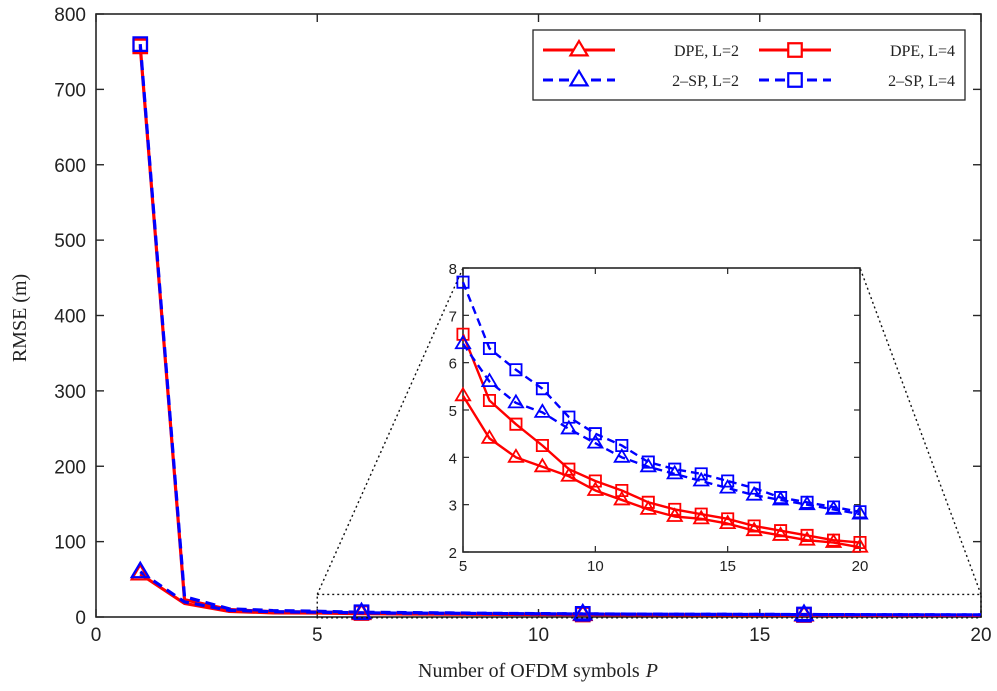  I want to click on y-tick-label: 500, so click(70, 241).